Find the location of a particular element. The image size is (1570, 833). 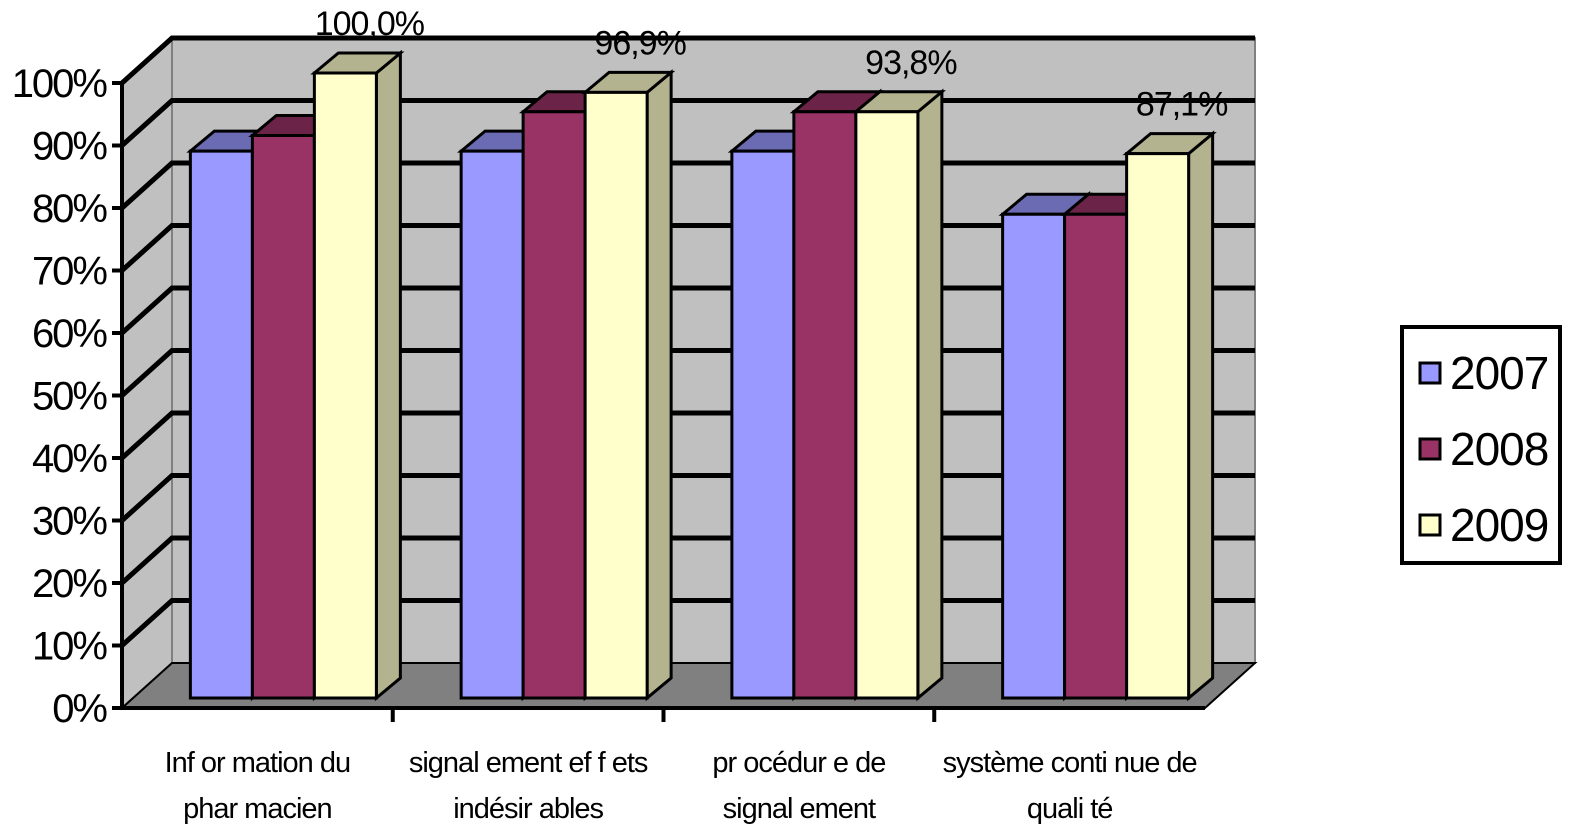

y-tick-label: 90% is located at coordinates (69, 147).